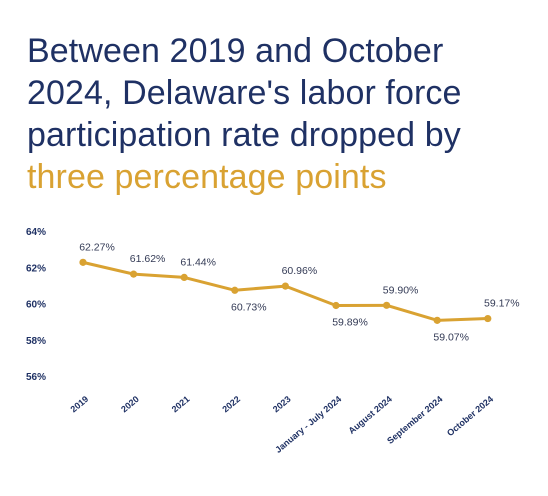 Image resolution: width=548 pixels, height=496 pixels. What do you see at coordinates (369, 415) in the screenshot?
I see `x-tick-label: August 2024` at bounding box center [369, 415].